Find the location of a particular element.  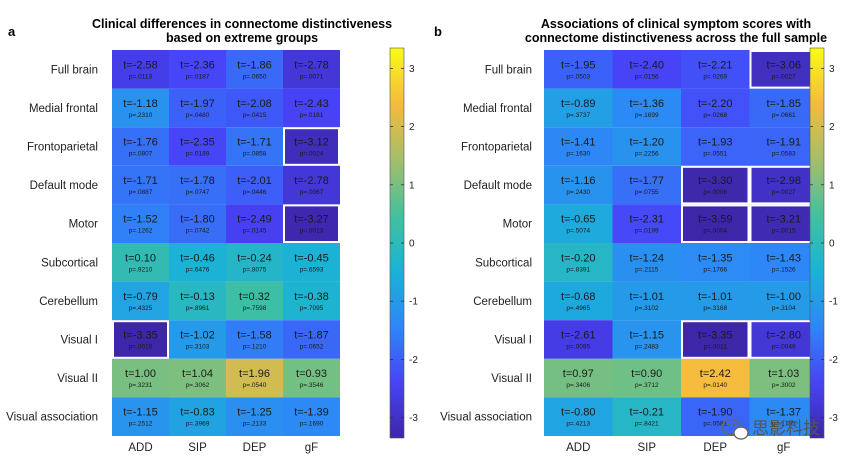

cell-t-label-b-0-3: t=-3.06 is located at coordinates (783, 65).